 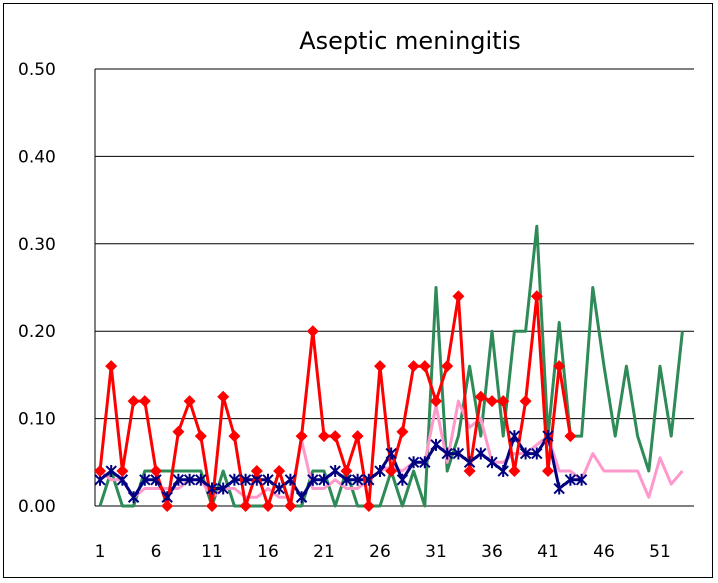 What do you see at coordinates (436, 552) in the screenshot?
I see `x-tick-label: 31` at bounding box center [436, 552].